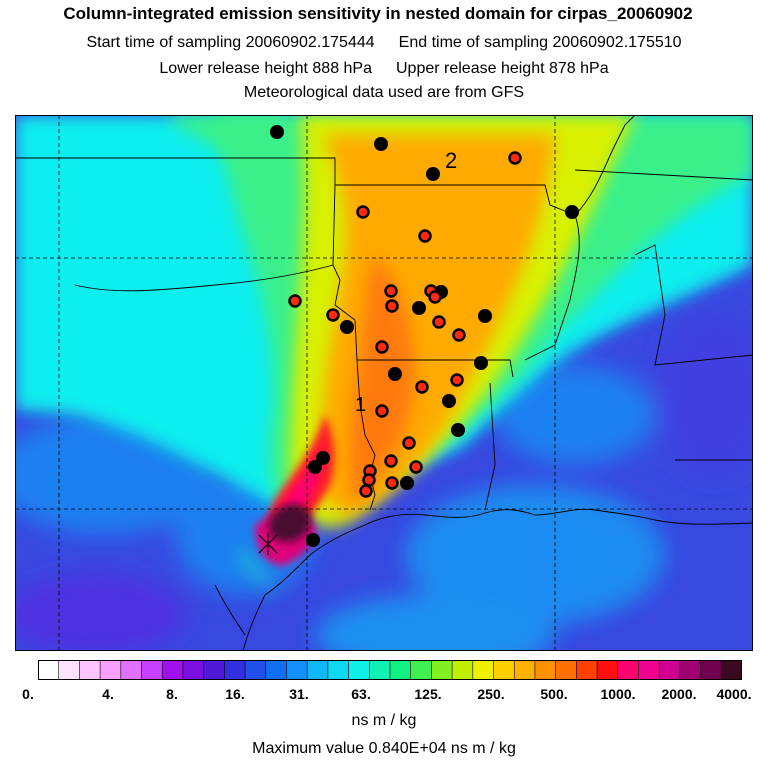  Describe the element at coordinates (502, 68) in the screenshot. I see `upper-release-height: Upper release height 878 hPa` at that location.